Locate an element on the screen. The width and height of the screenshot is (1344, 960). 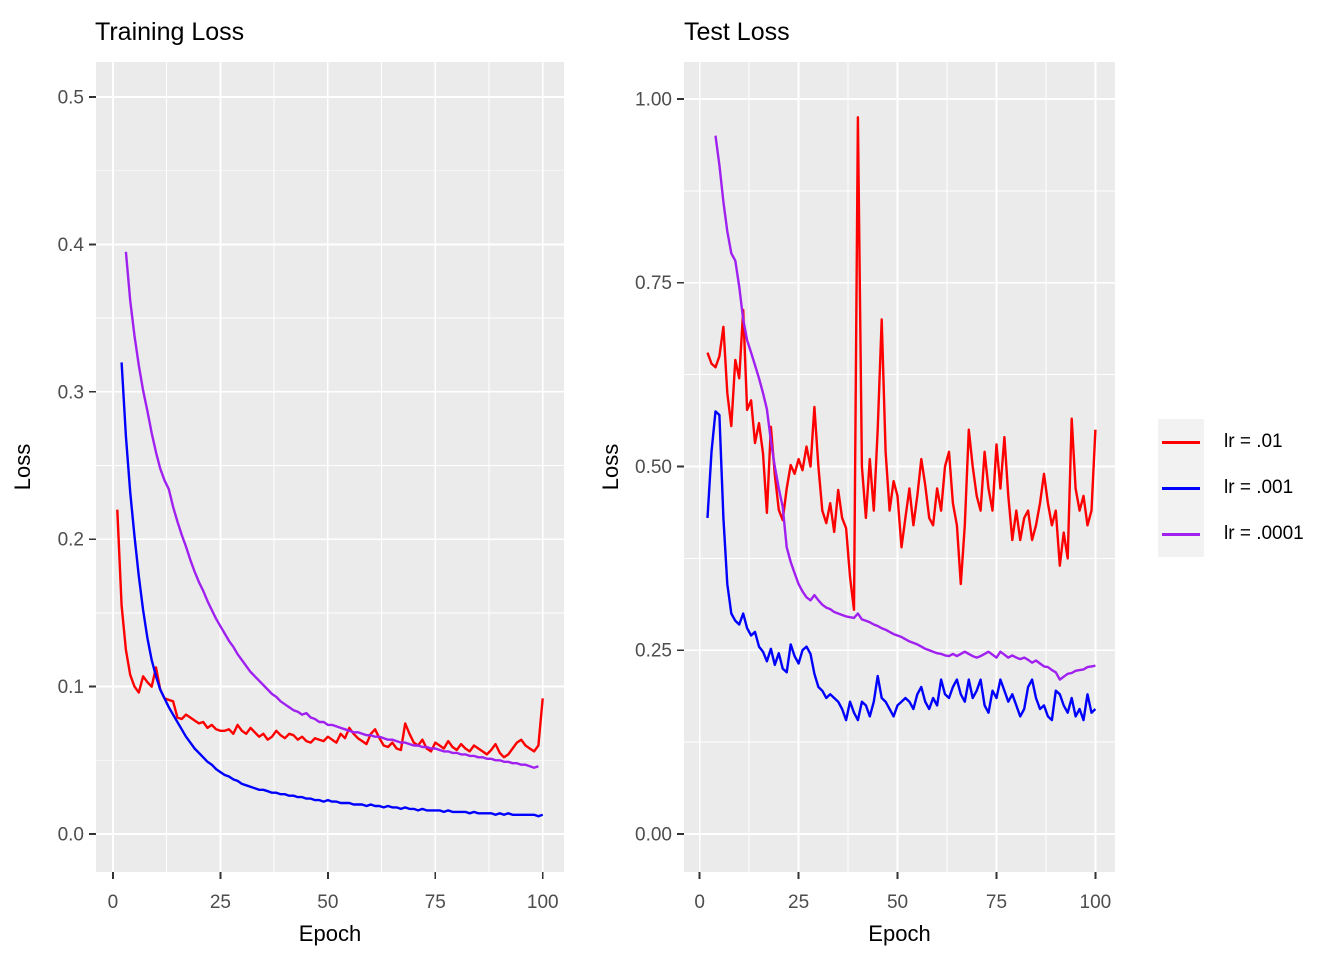
y-tick-label: 0.75 is located at coordinates (653, 283).